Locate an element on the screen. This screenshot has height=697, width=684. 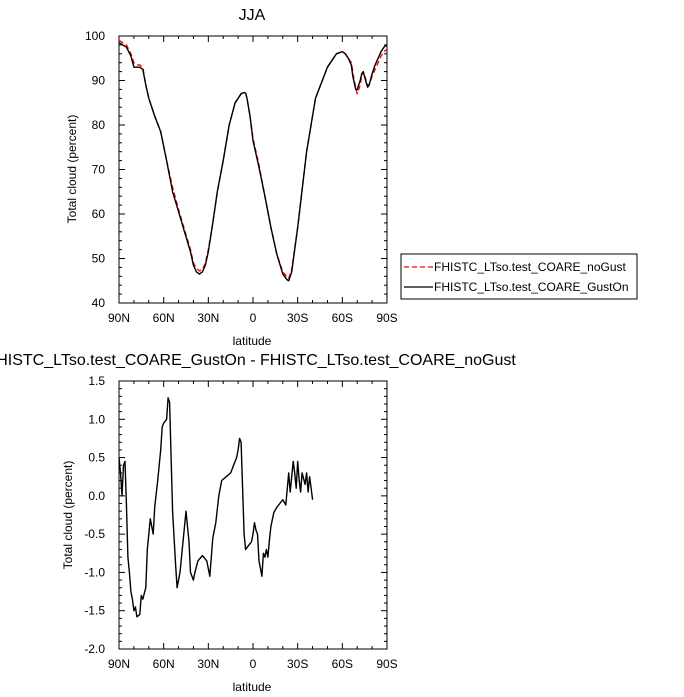
bottom-y-tick-label: 1.5 is located at coordinates (96, 381).